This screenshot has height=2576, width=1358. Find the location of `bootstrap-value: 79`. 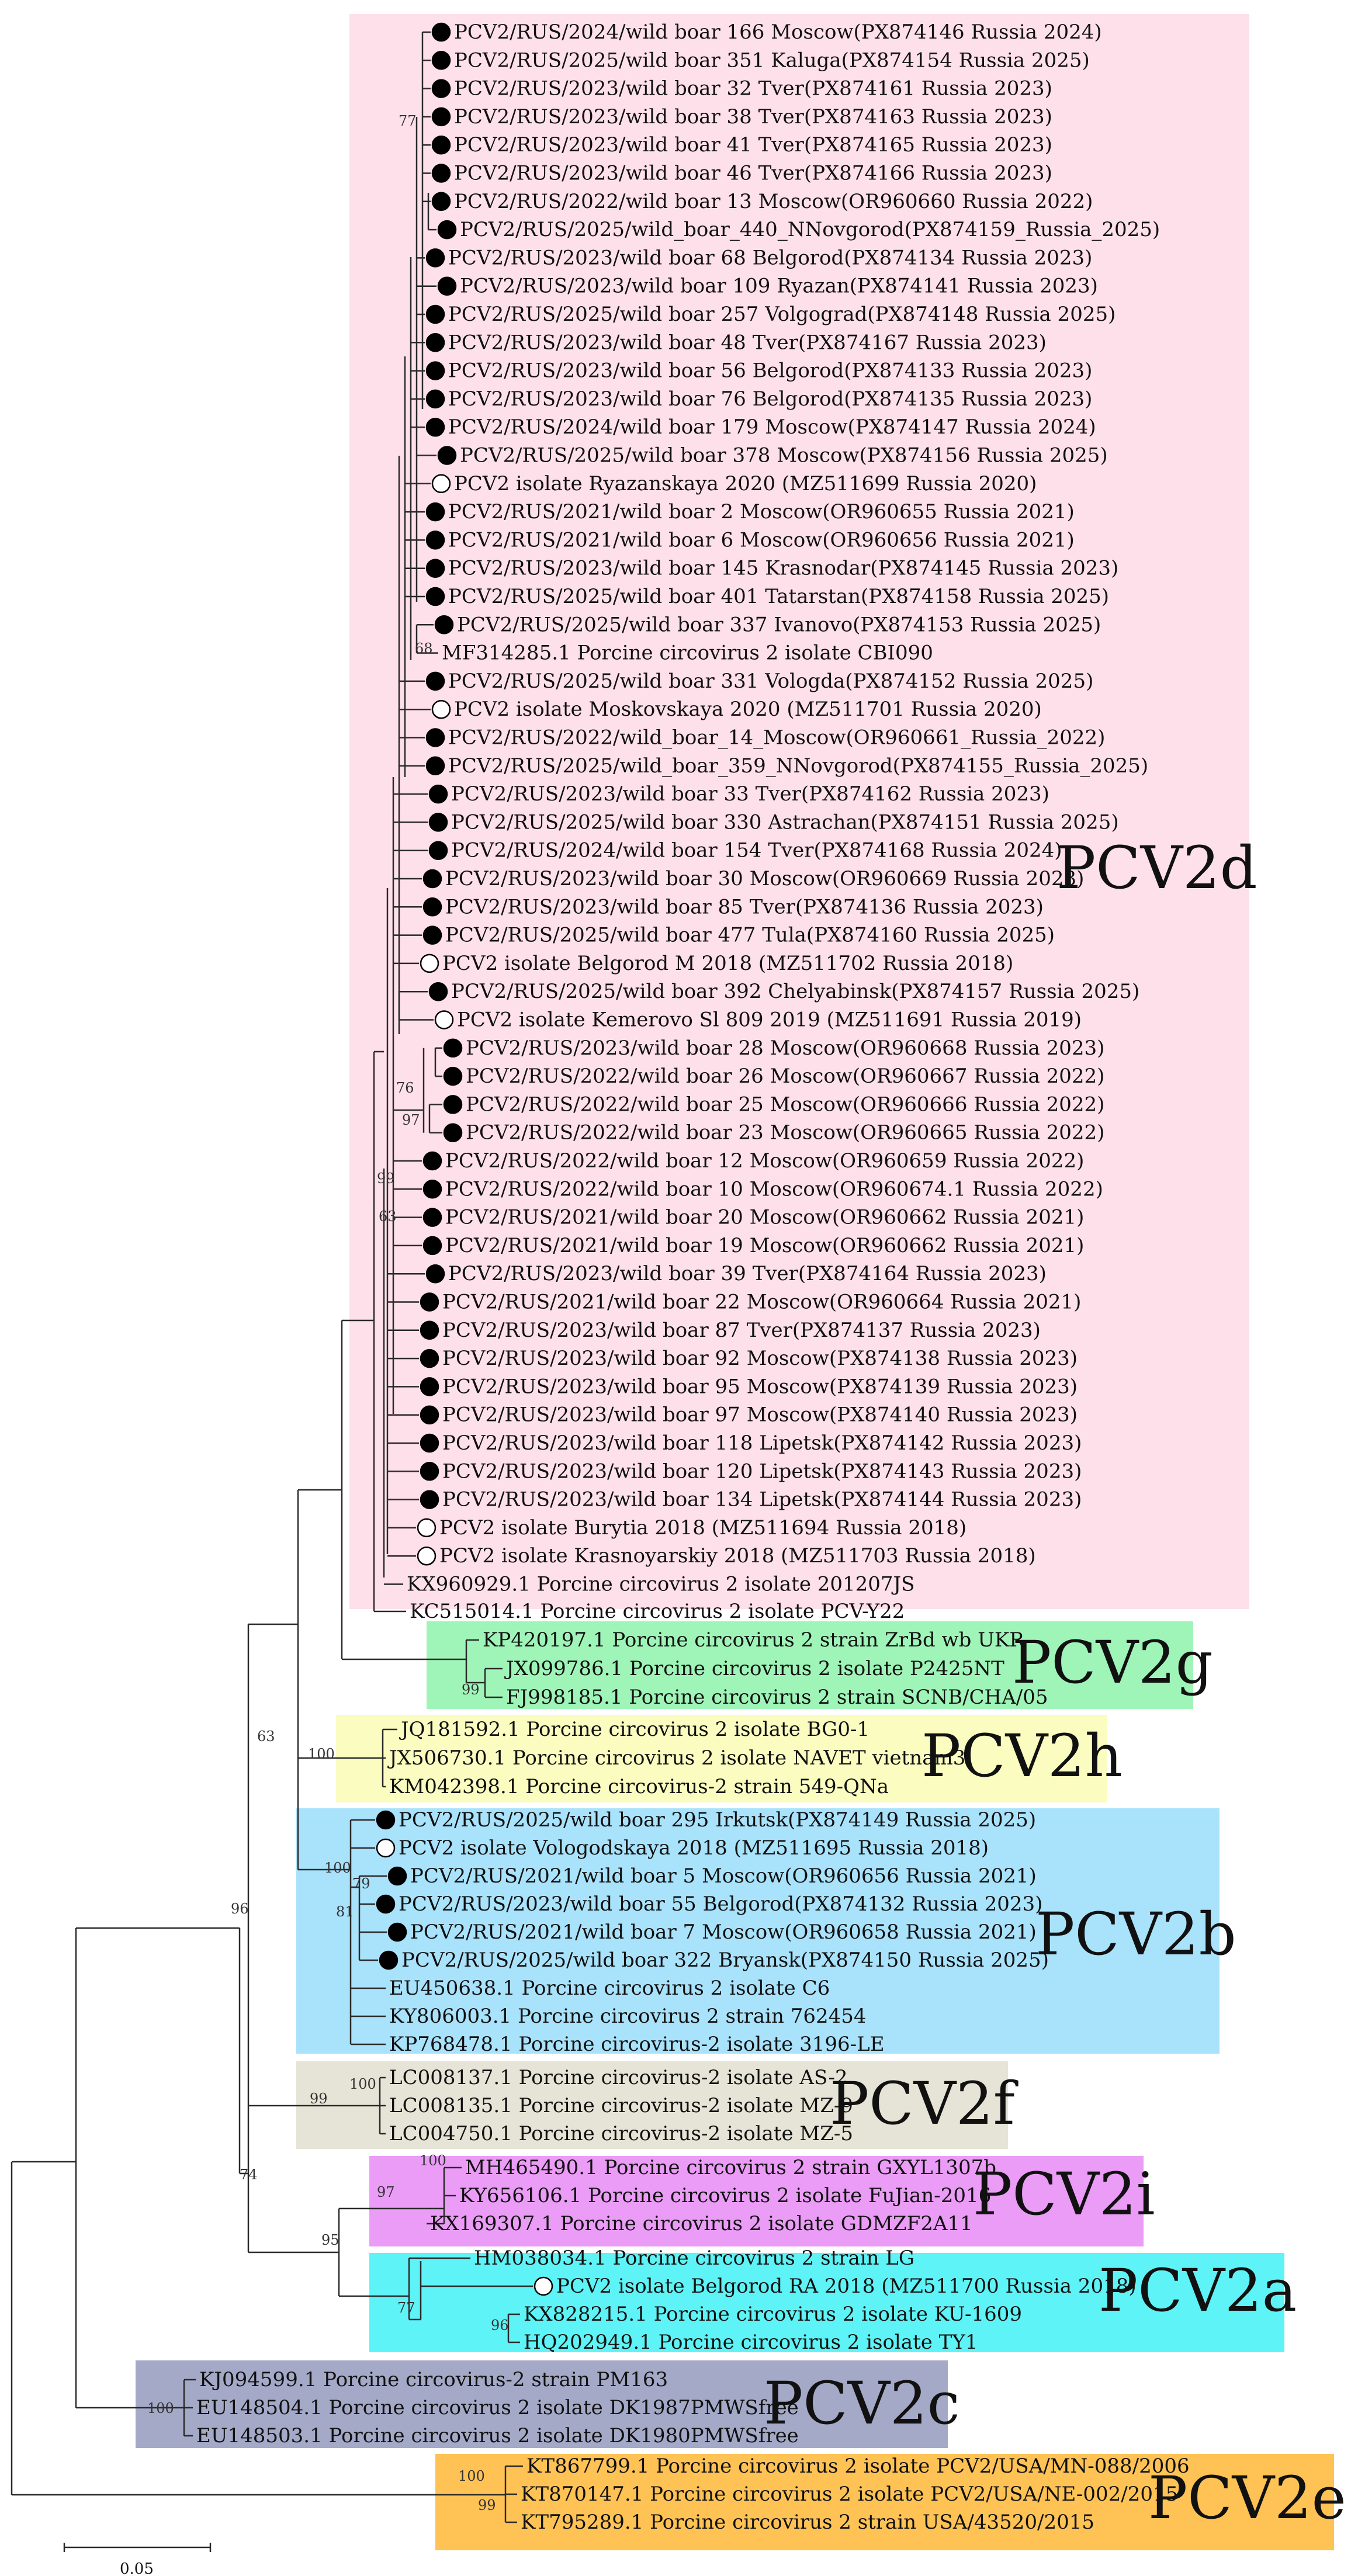

bootstrap-value: 79 is located at coordinates (361, 1883).